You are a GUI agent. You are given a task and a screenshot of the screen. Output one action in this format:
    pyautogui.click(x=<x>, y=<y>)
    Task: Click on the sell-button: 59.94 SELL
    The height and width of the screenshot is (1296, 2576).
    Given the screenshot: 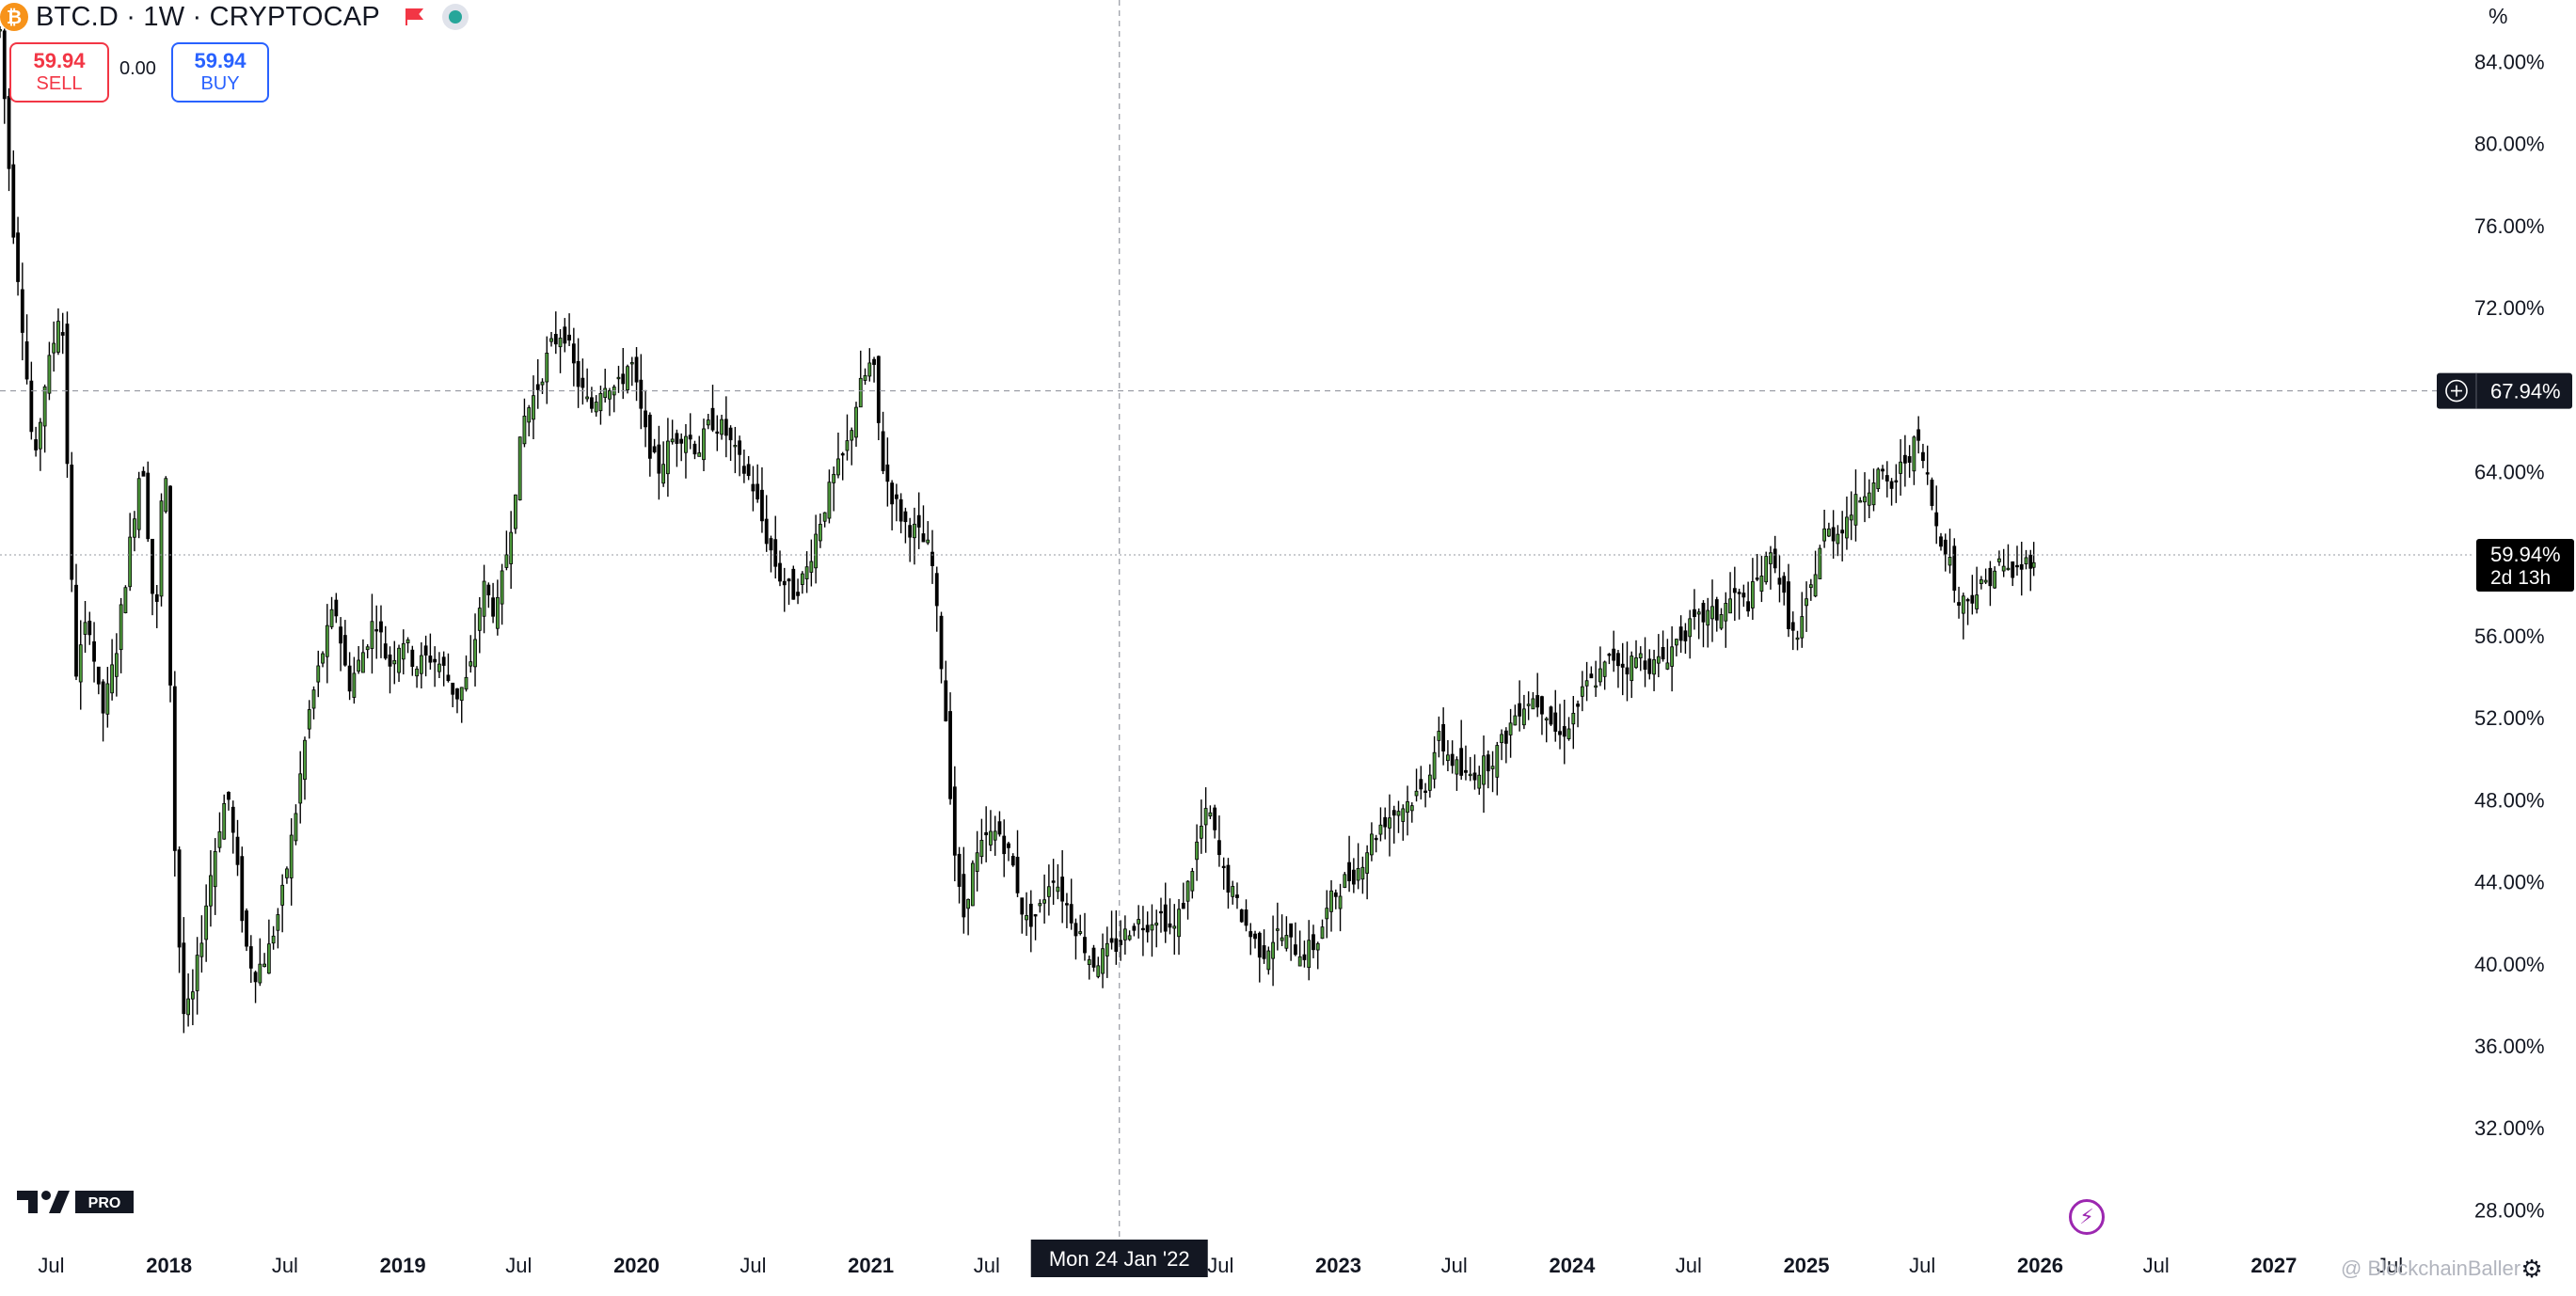 What is the action you would take?
    pyautogui.click(x=59, y=72)
    